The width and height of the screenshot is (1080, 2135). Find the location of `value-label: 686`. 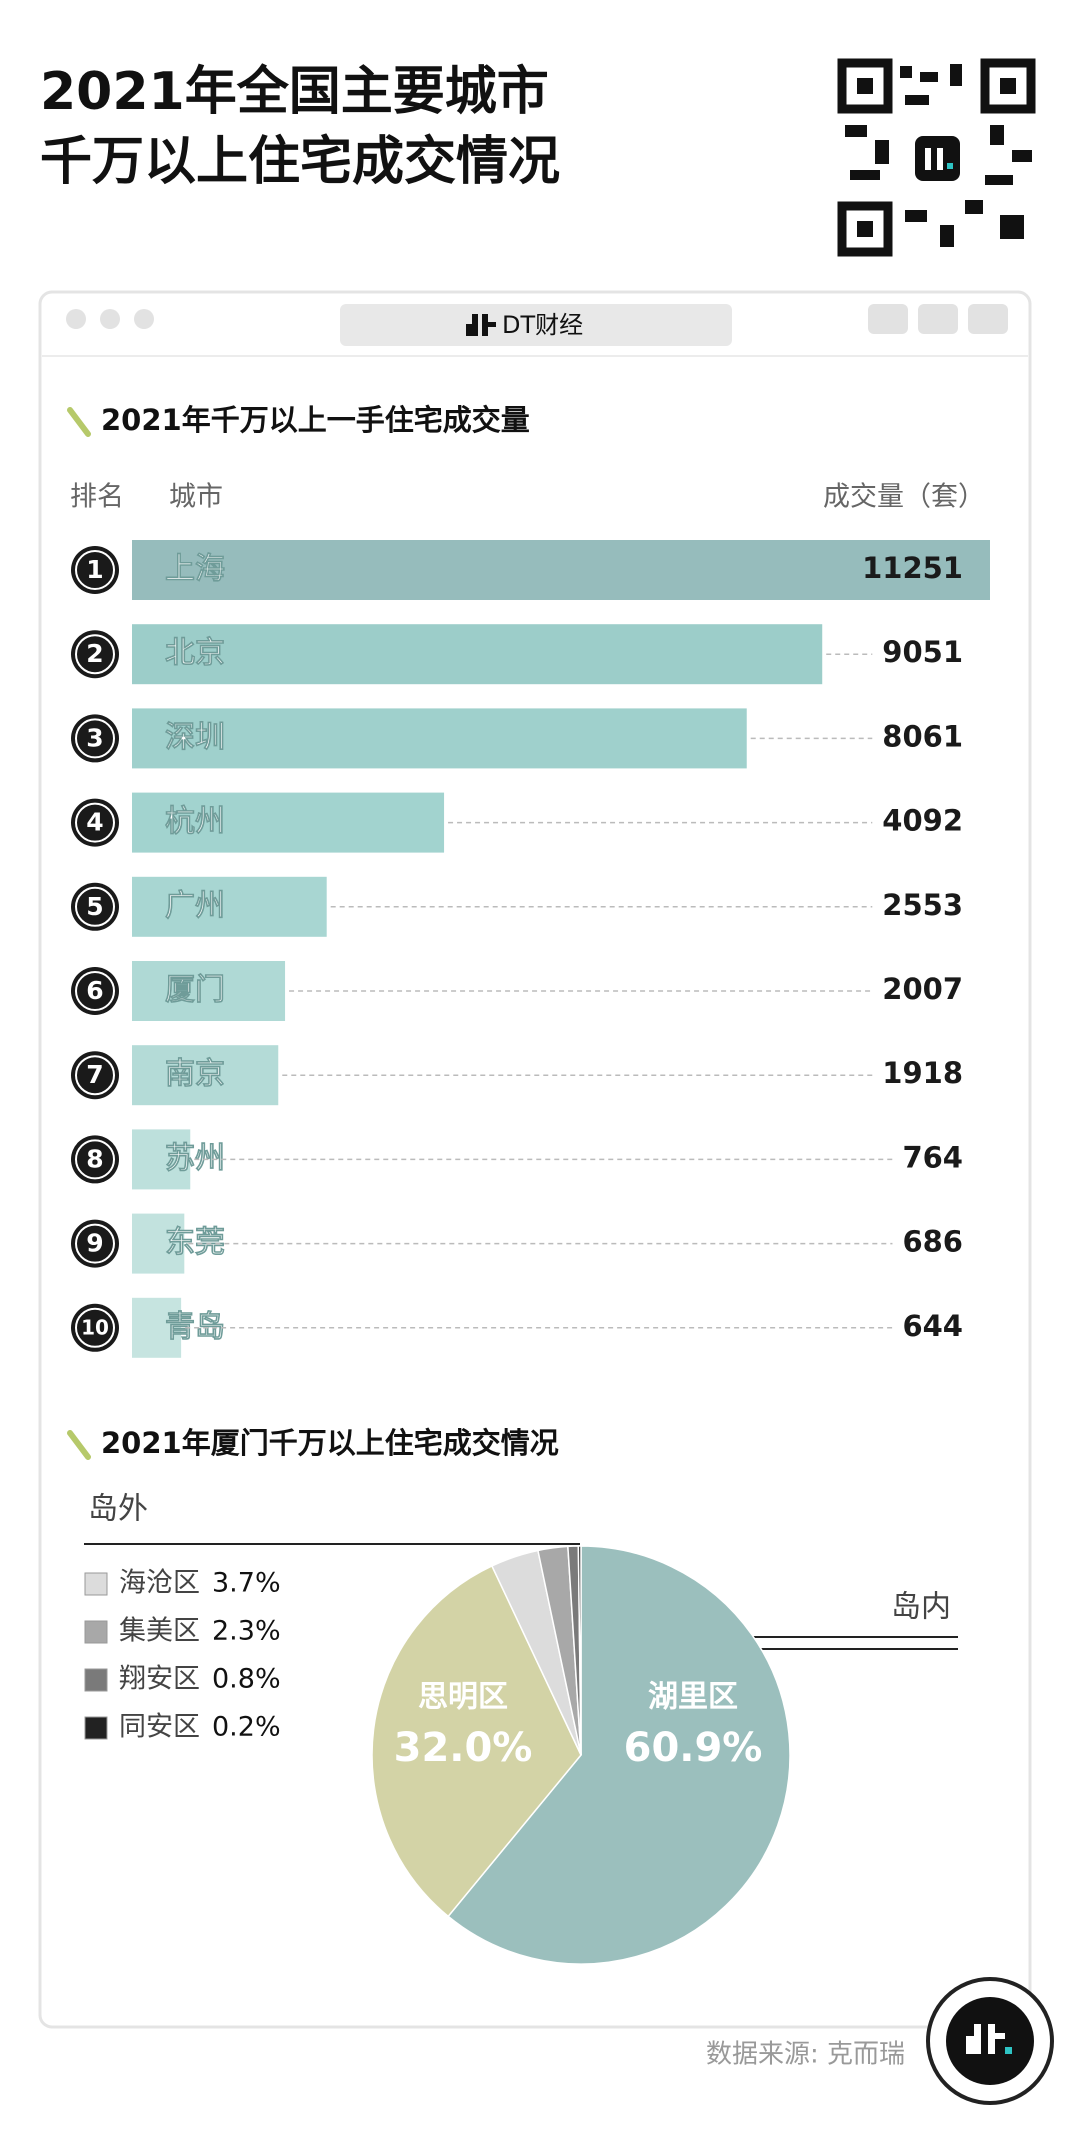

value-label: 686 is located at coordinates (932, 1242).